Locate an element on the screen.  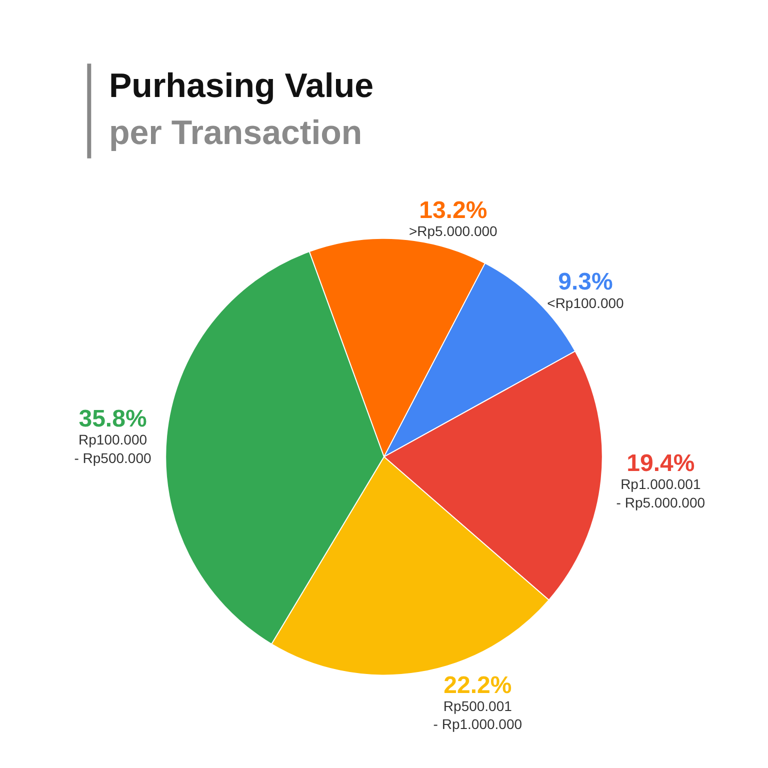
data-label: 9.3% is located at coordinates (585, 282).